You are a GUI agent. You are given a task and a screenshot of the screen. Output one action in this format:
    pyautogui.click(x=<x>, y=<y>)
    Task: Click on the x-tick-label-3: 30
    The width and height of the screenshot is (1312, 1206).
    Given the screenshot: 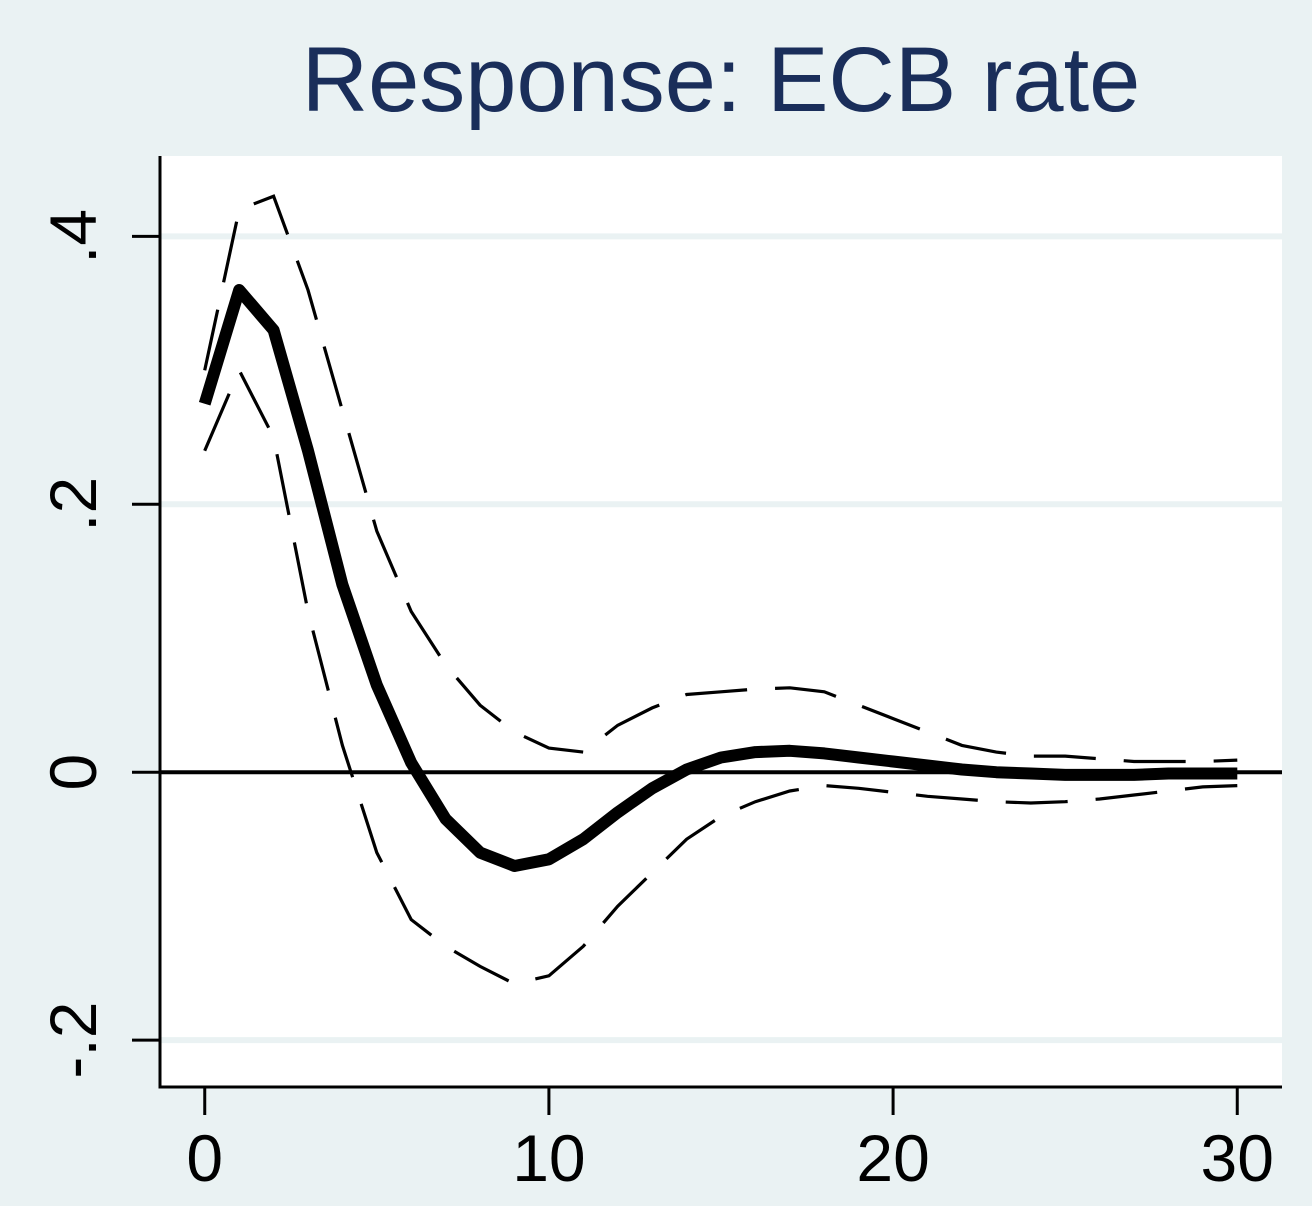 What is the action you would take?
    pyautogui.click(x=1237, y=1158)
    